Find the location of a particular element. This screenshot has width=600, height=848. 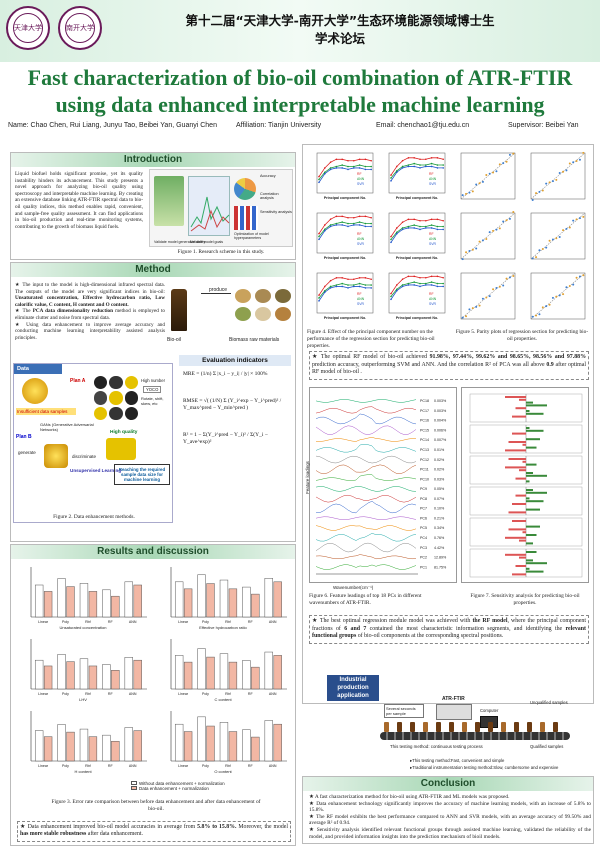

pc-percent: 0.76% is located at coordinates (439, 538).